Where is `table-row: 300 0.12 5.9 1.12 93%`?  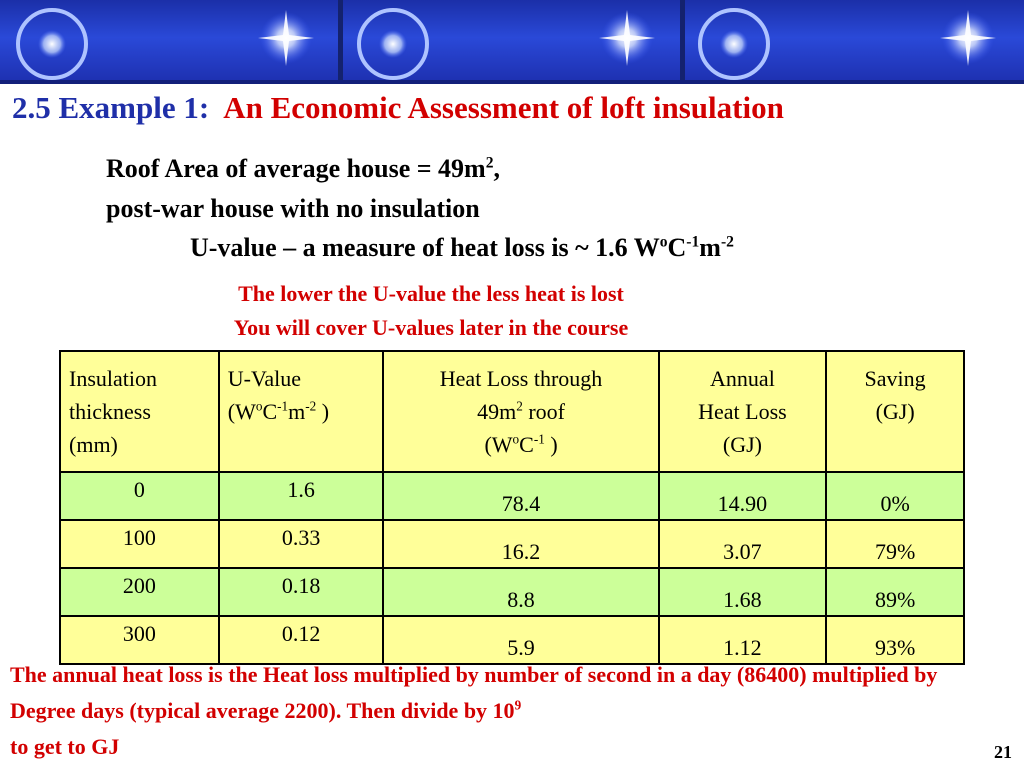
table-row: 300 0.12 5.9 1.12 93% is located at coordinates (512, 640).